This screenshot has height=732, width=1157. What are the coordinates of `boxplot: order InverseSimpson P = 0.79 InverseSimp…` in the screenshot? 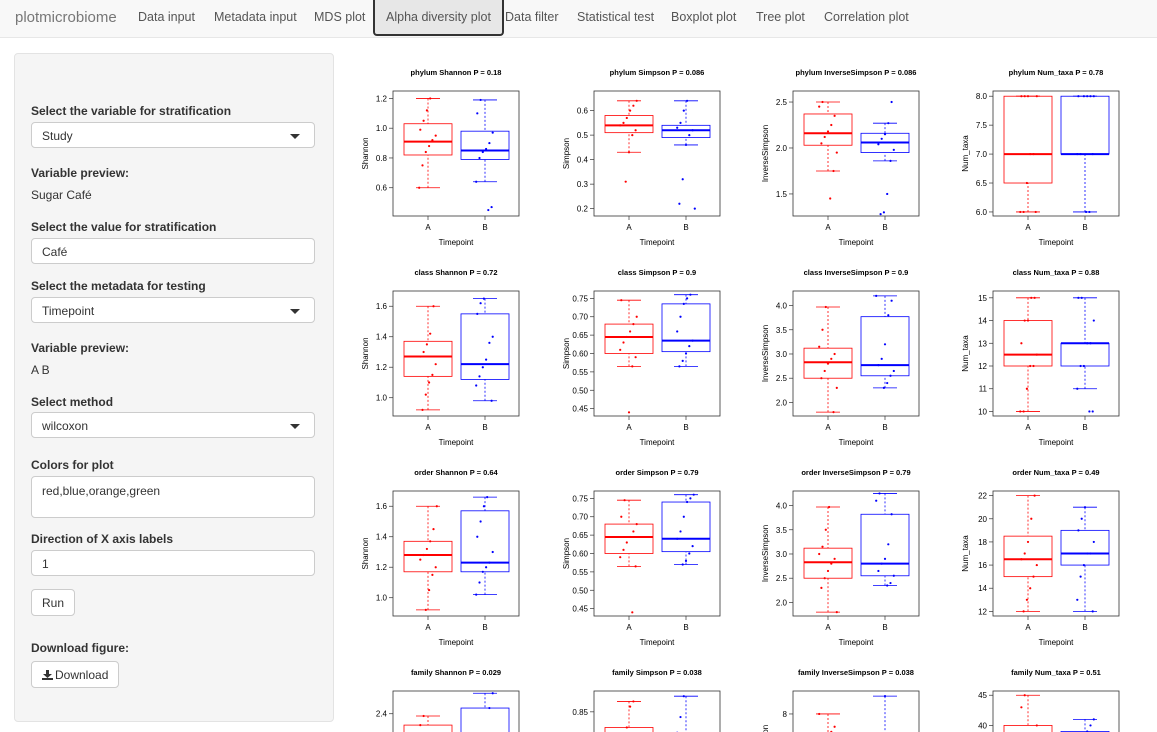 It's located at (840, 557).